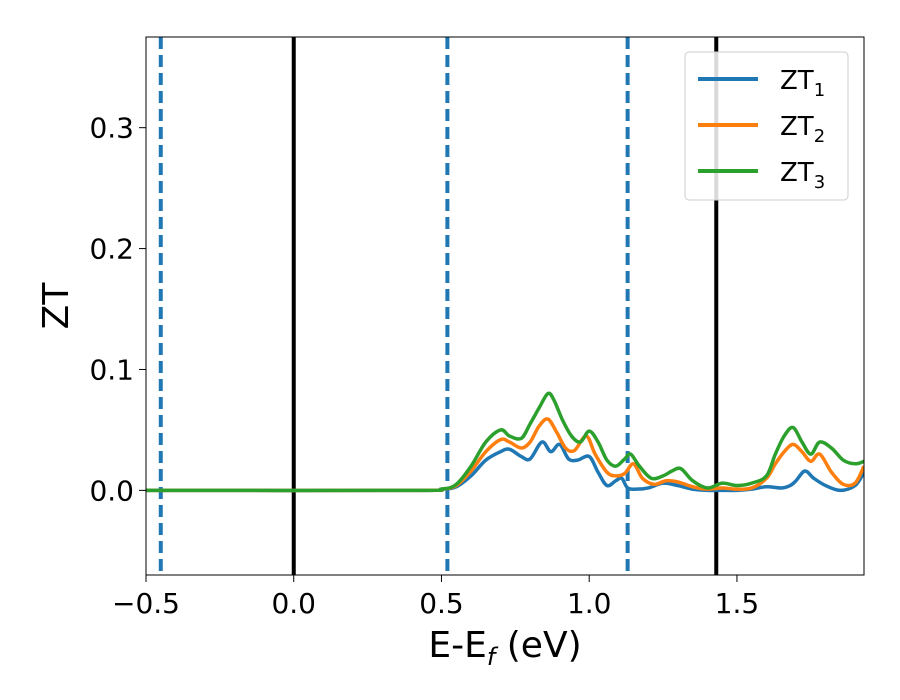 This screenshot has height=700, width=900. Describe the element at coordinates (802, 129) in the screenshot. I see `legend-label-2: ZT2` at that location.